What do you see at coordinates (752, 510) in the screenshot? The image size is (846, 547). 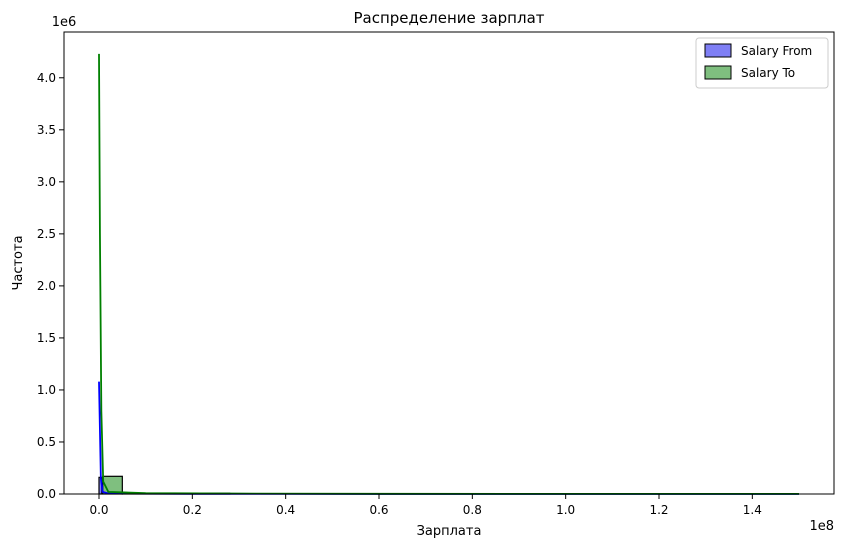 I see `x-tick-label: 1.4` at bounding box center [752, 510].